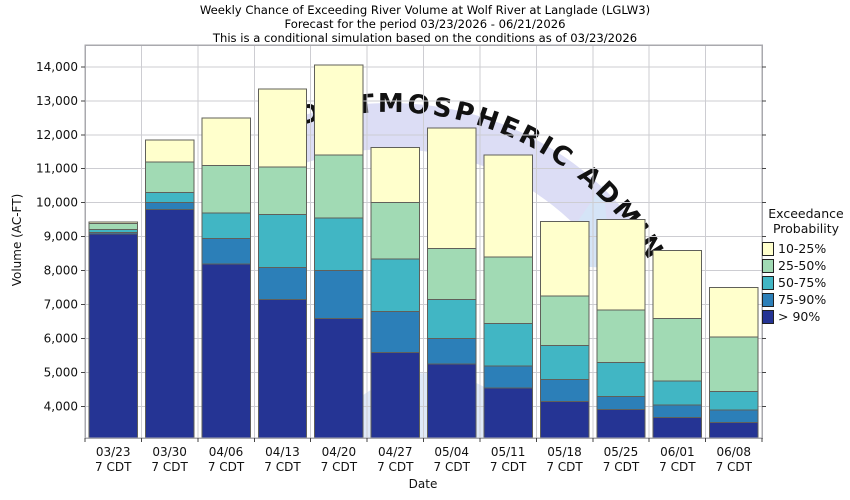 This screenshot has width=850, height=500. Describe the element at coordinates (282, 452) in the screenshot. I see `x-tick-label-date: 04/13` at that location.